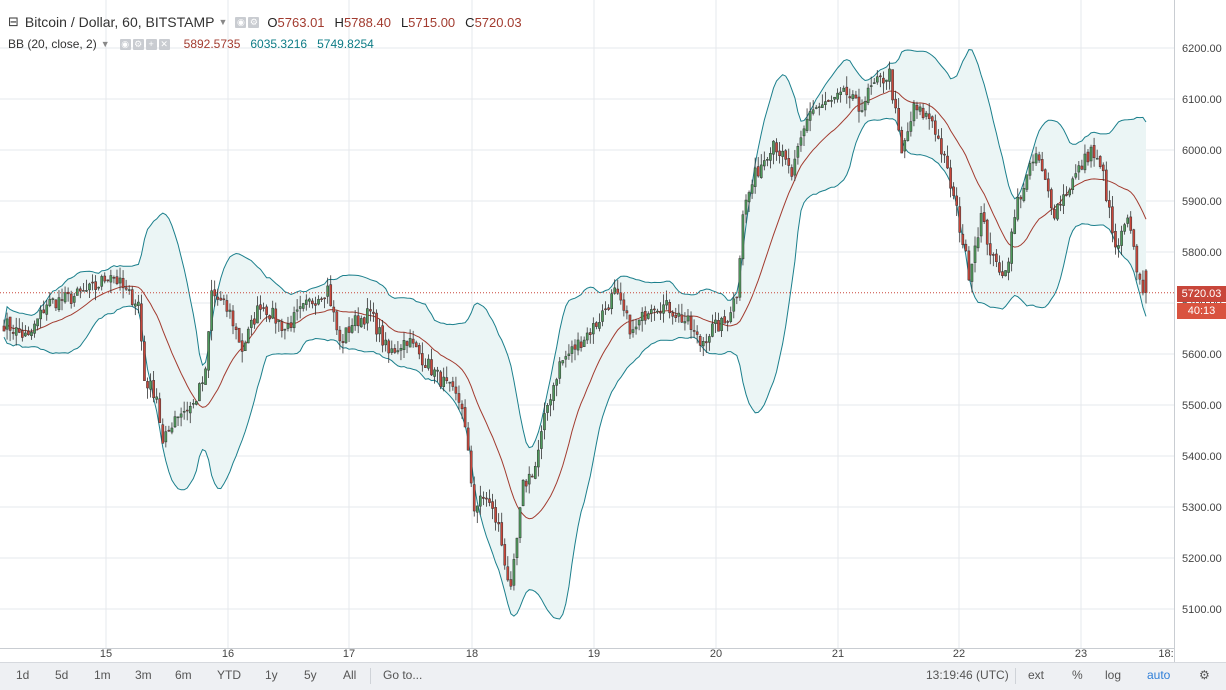 This screenshot has height=690, width=1226. What do you see at coordinates (310, 675) in the screenshot?
I see `range-5y-button: 5y` at bounding box center [310, 675].